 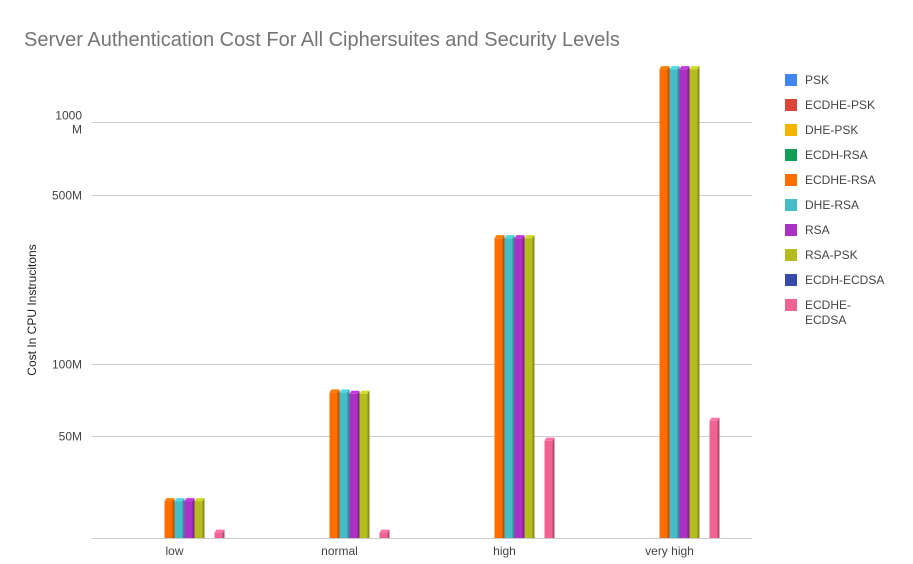 I want to click on bar-ecdhe-ecdsa-very-high, so click(x=713, y=479).